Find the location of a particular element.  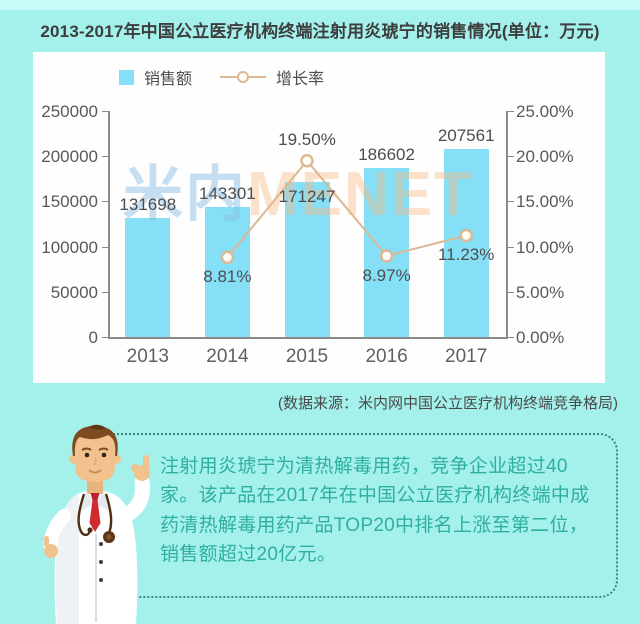

growth-line-layer is located at coordinates (346, 209).